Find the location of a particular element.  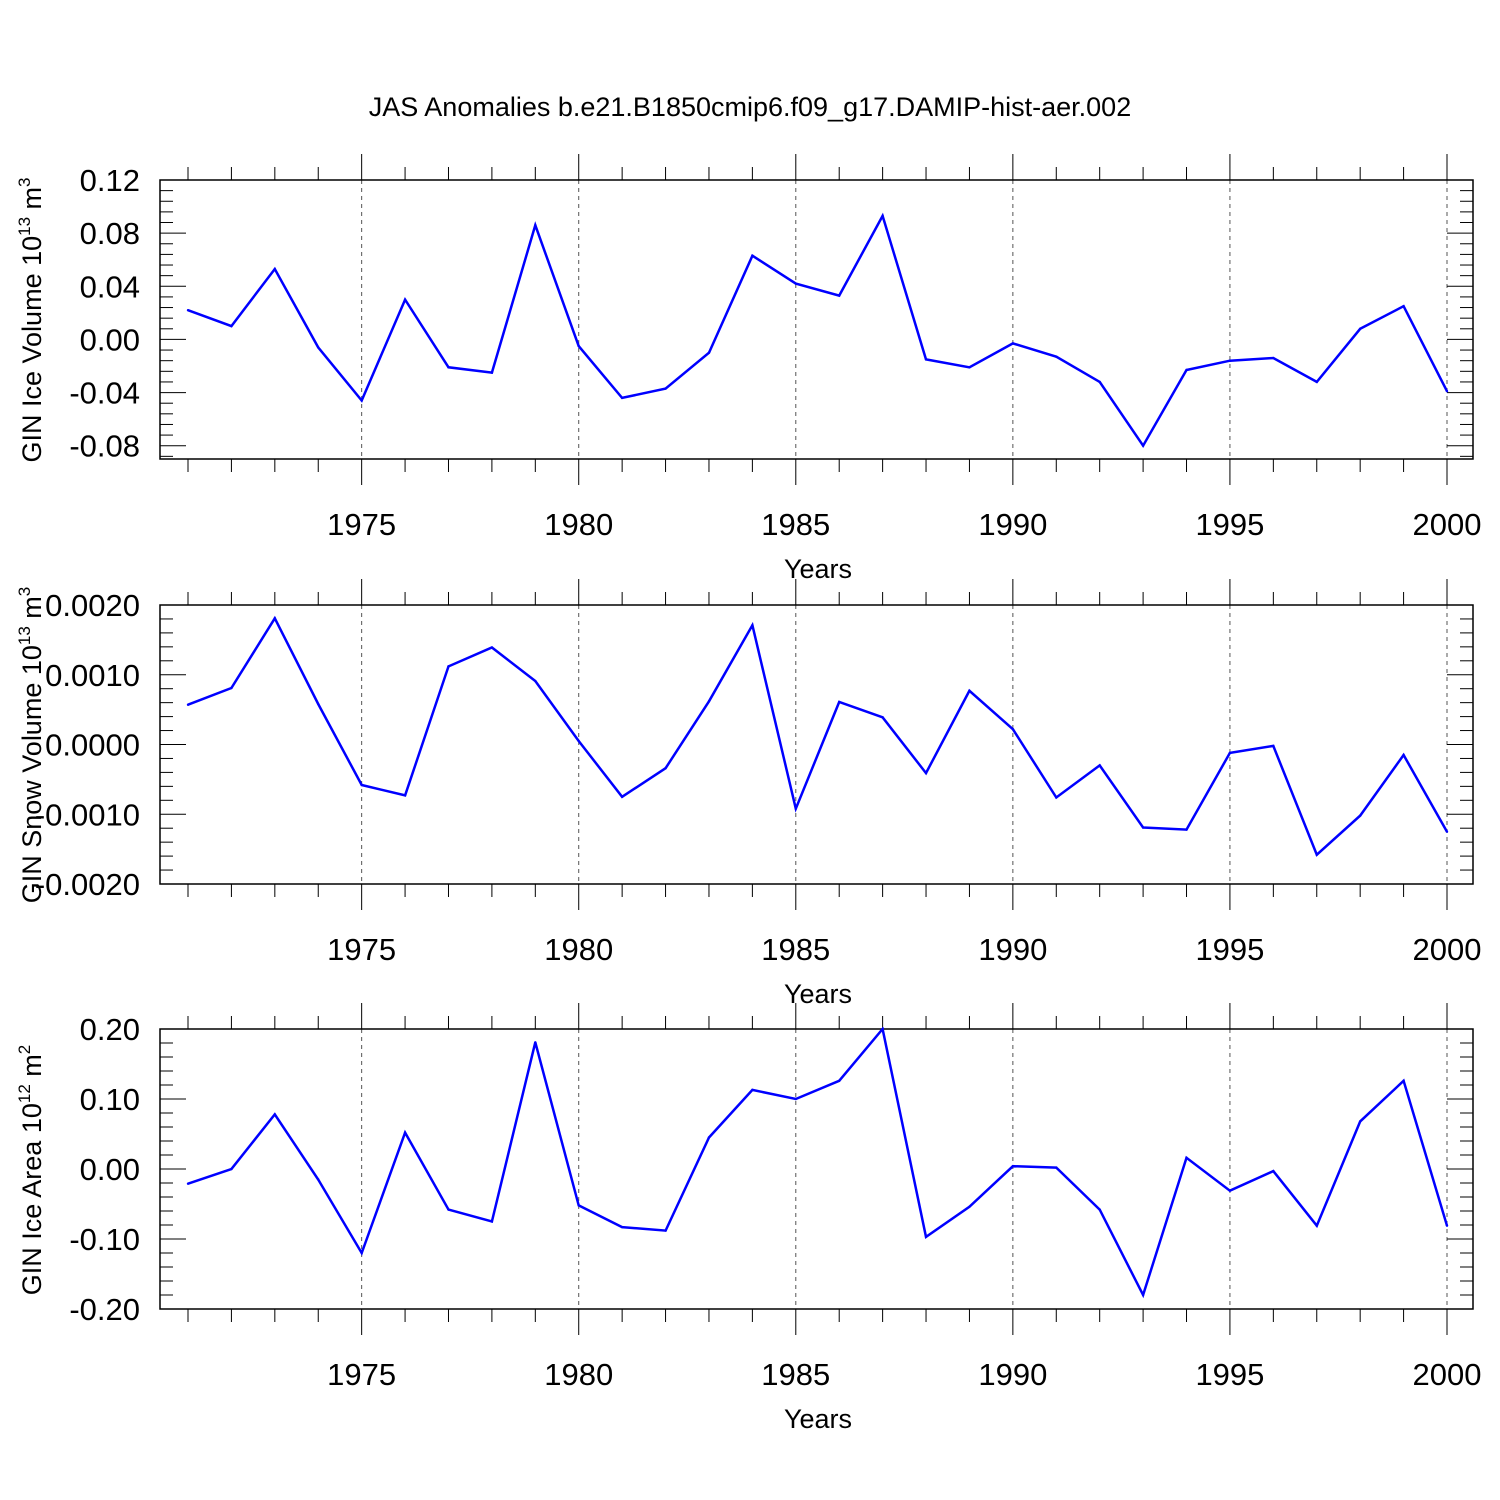

y-tick-label: 0.04 is located at coordinates (110, 286).